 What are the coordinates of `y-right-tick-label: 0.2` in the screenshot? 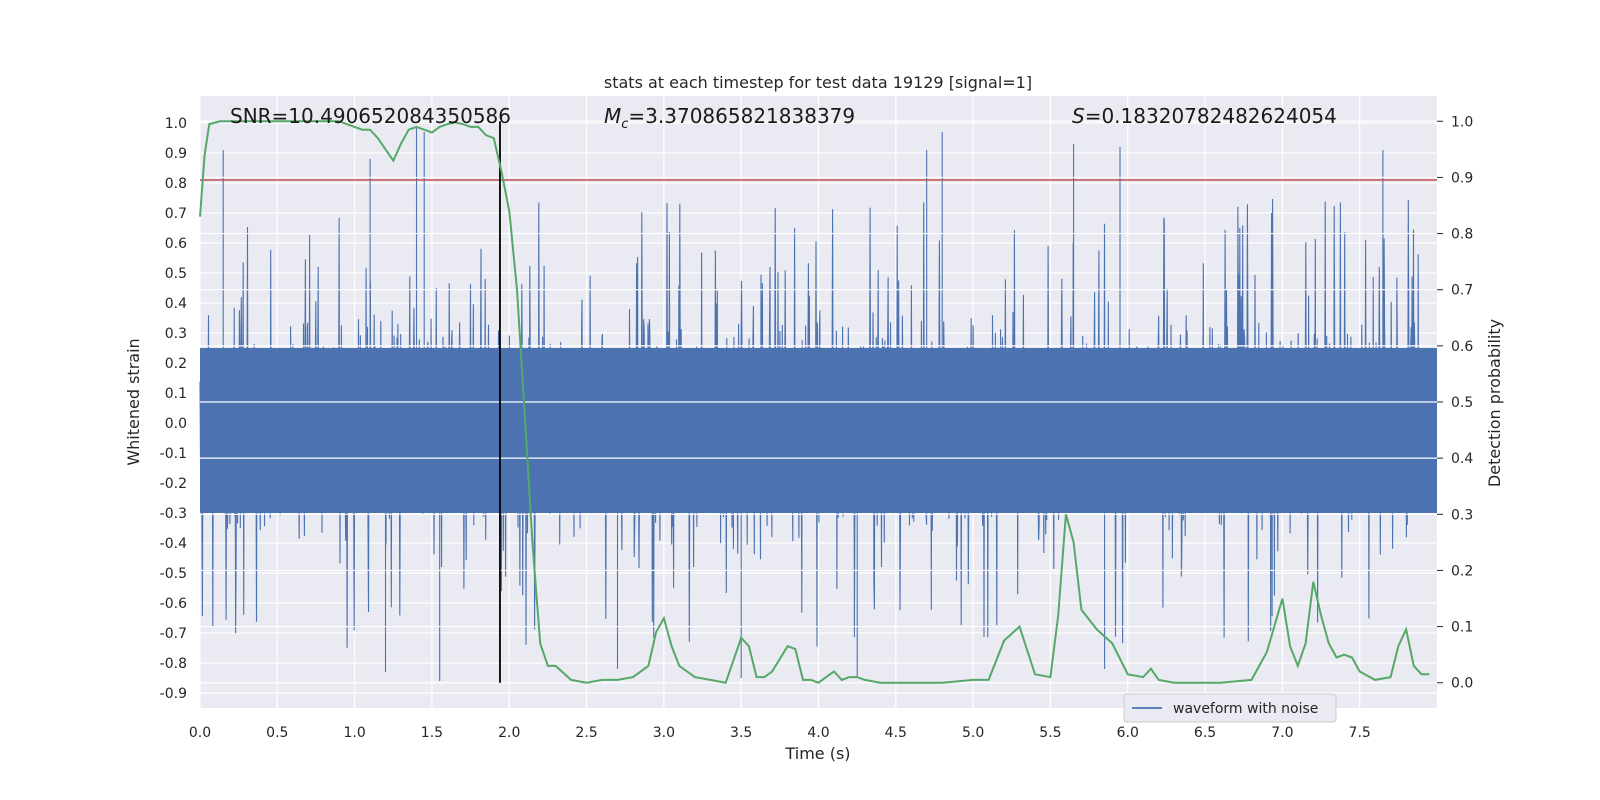 It's located at (1462, 571).